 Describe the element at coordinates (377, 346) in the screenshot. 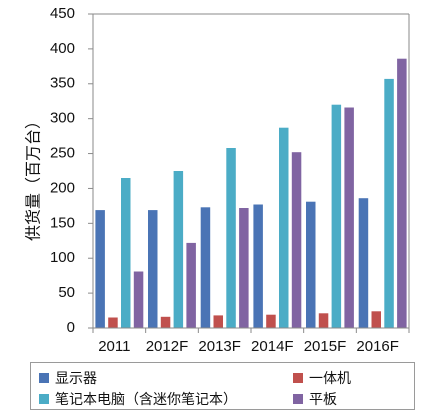

I see `x-tick-label-2016f: 2016F` at that location.